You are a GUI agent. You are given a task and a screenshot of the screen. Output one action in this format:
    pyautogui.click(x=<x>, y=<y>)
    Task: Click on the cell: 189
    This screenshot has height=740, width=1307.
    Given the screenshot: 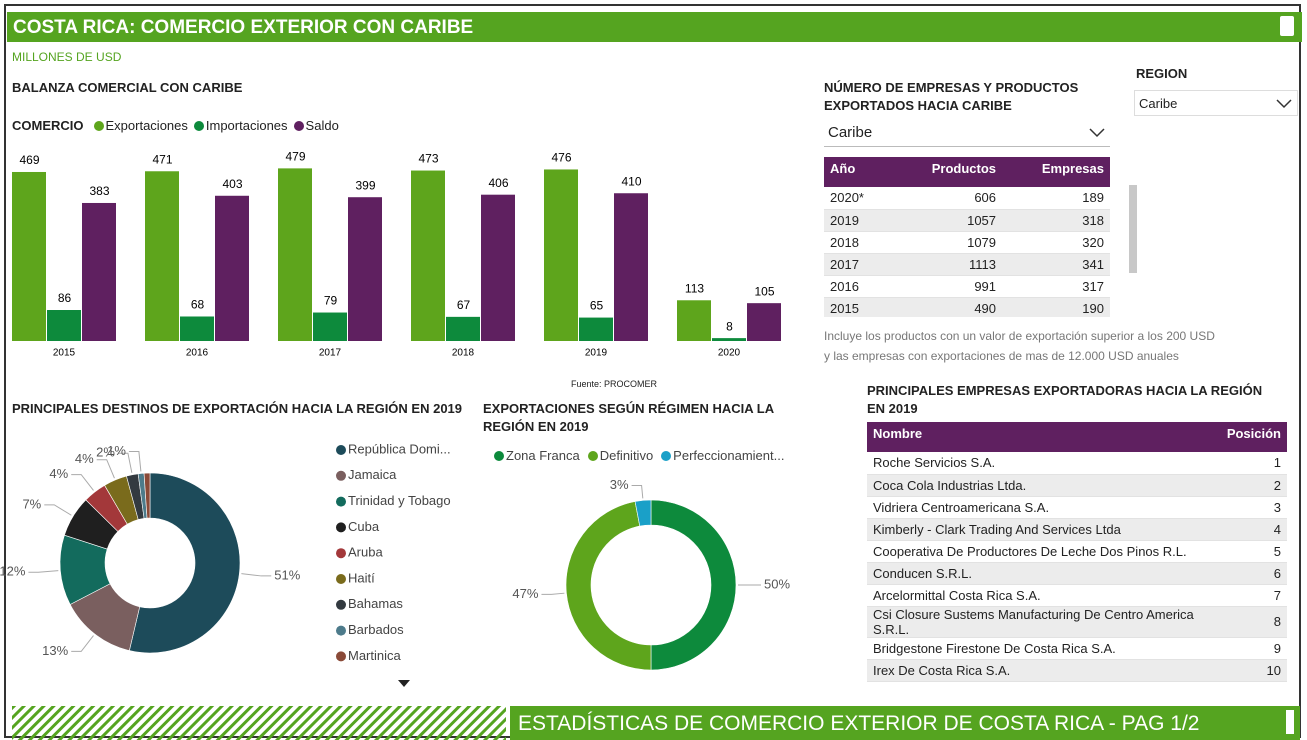 What is the action you would take?
    pyautogui.click(x=1093, y=198)
    